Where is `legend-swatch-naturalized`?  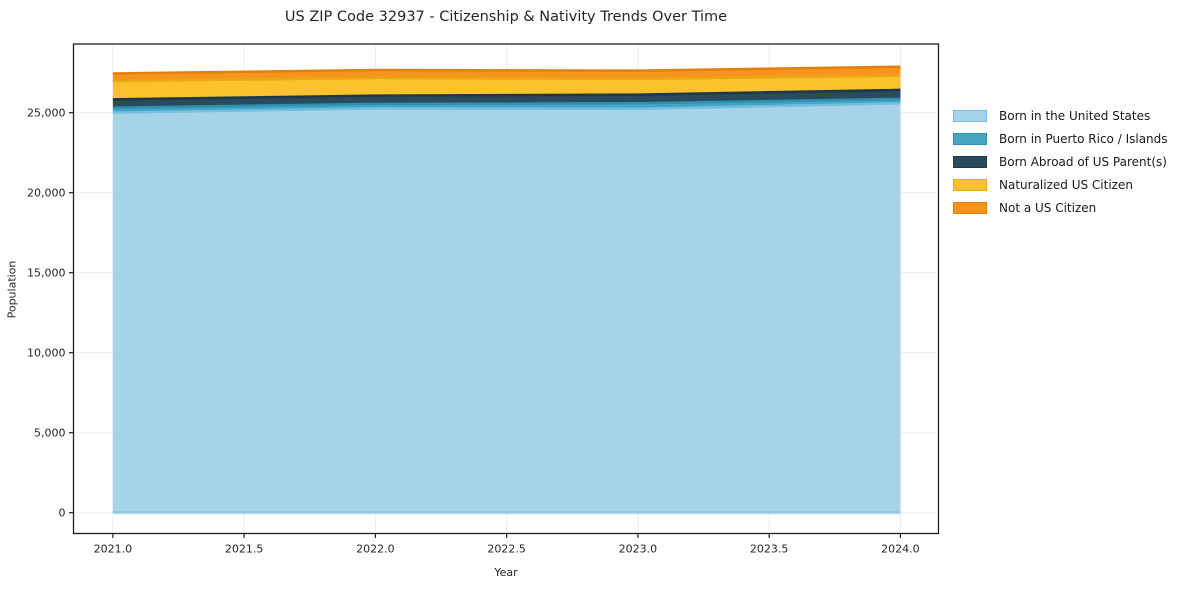
legend-swatch-naturalized is located at coordinates (970, 184).